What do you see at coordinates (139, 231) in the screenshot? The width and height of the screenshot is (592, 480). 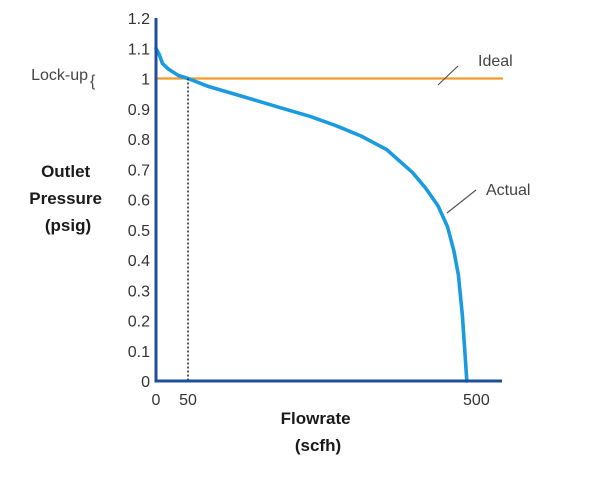 I see `y-tick-label: 0.5` at bounding box center [139, 231].